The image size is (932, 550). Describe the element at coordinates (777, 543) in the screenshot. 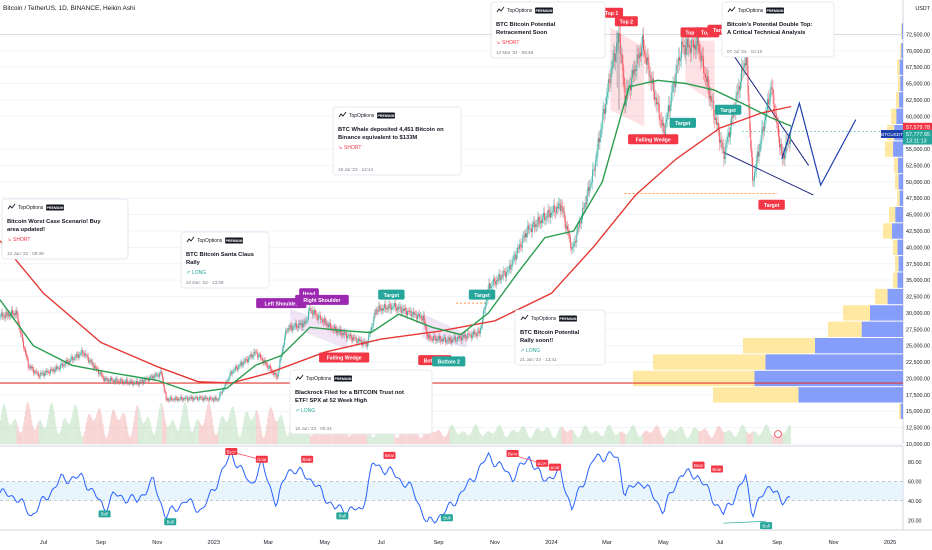

I see `time-tick-label: Sep` at that location.